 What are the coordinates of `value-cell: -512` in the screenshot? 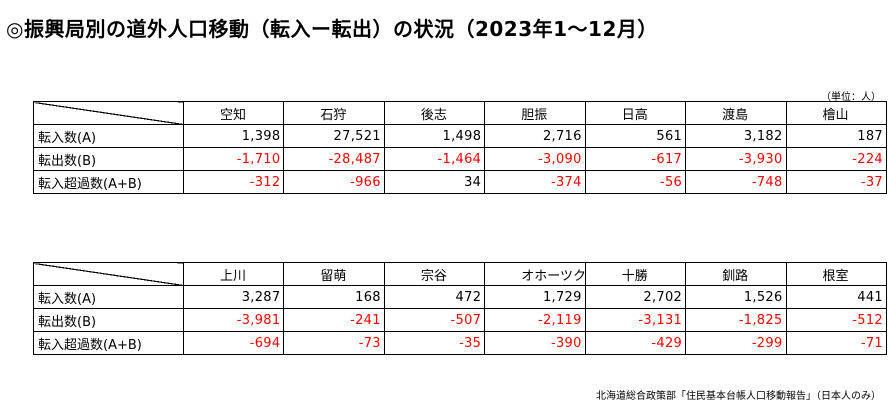 It's located at (836, 320).